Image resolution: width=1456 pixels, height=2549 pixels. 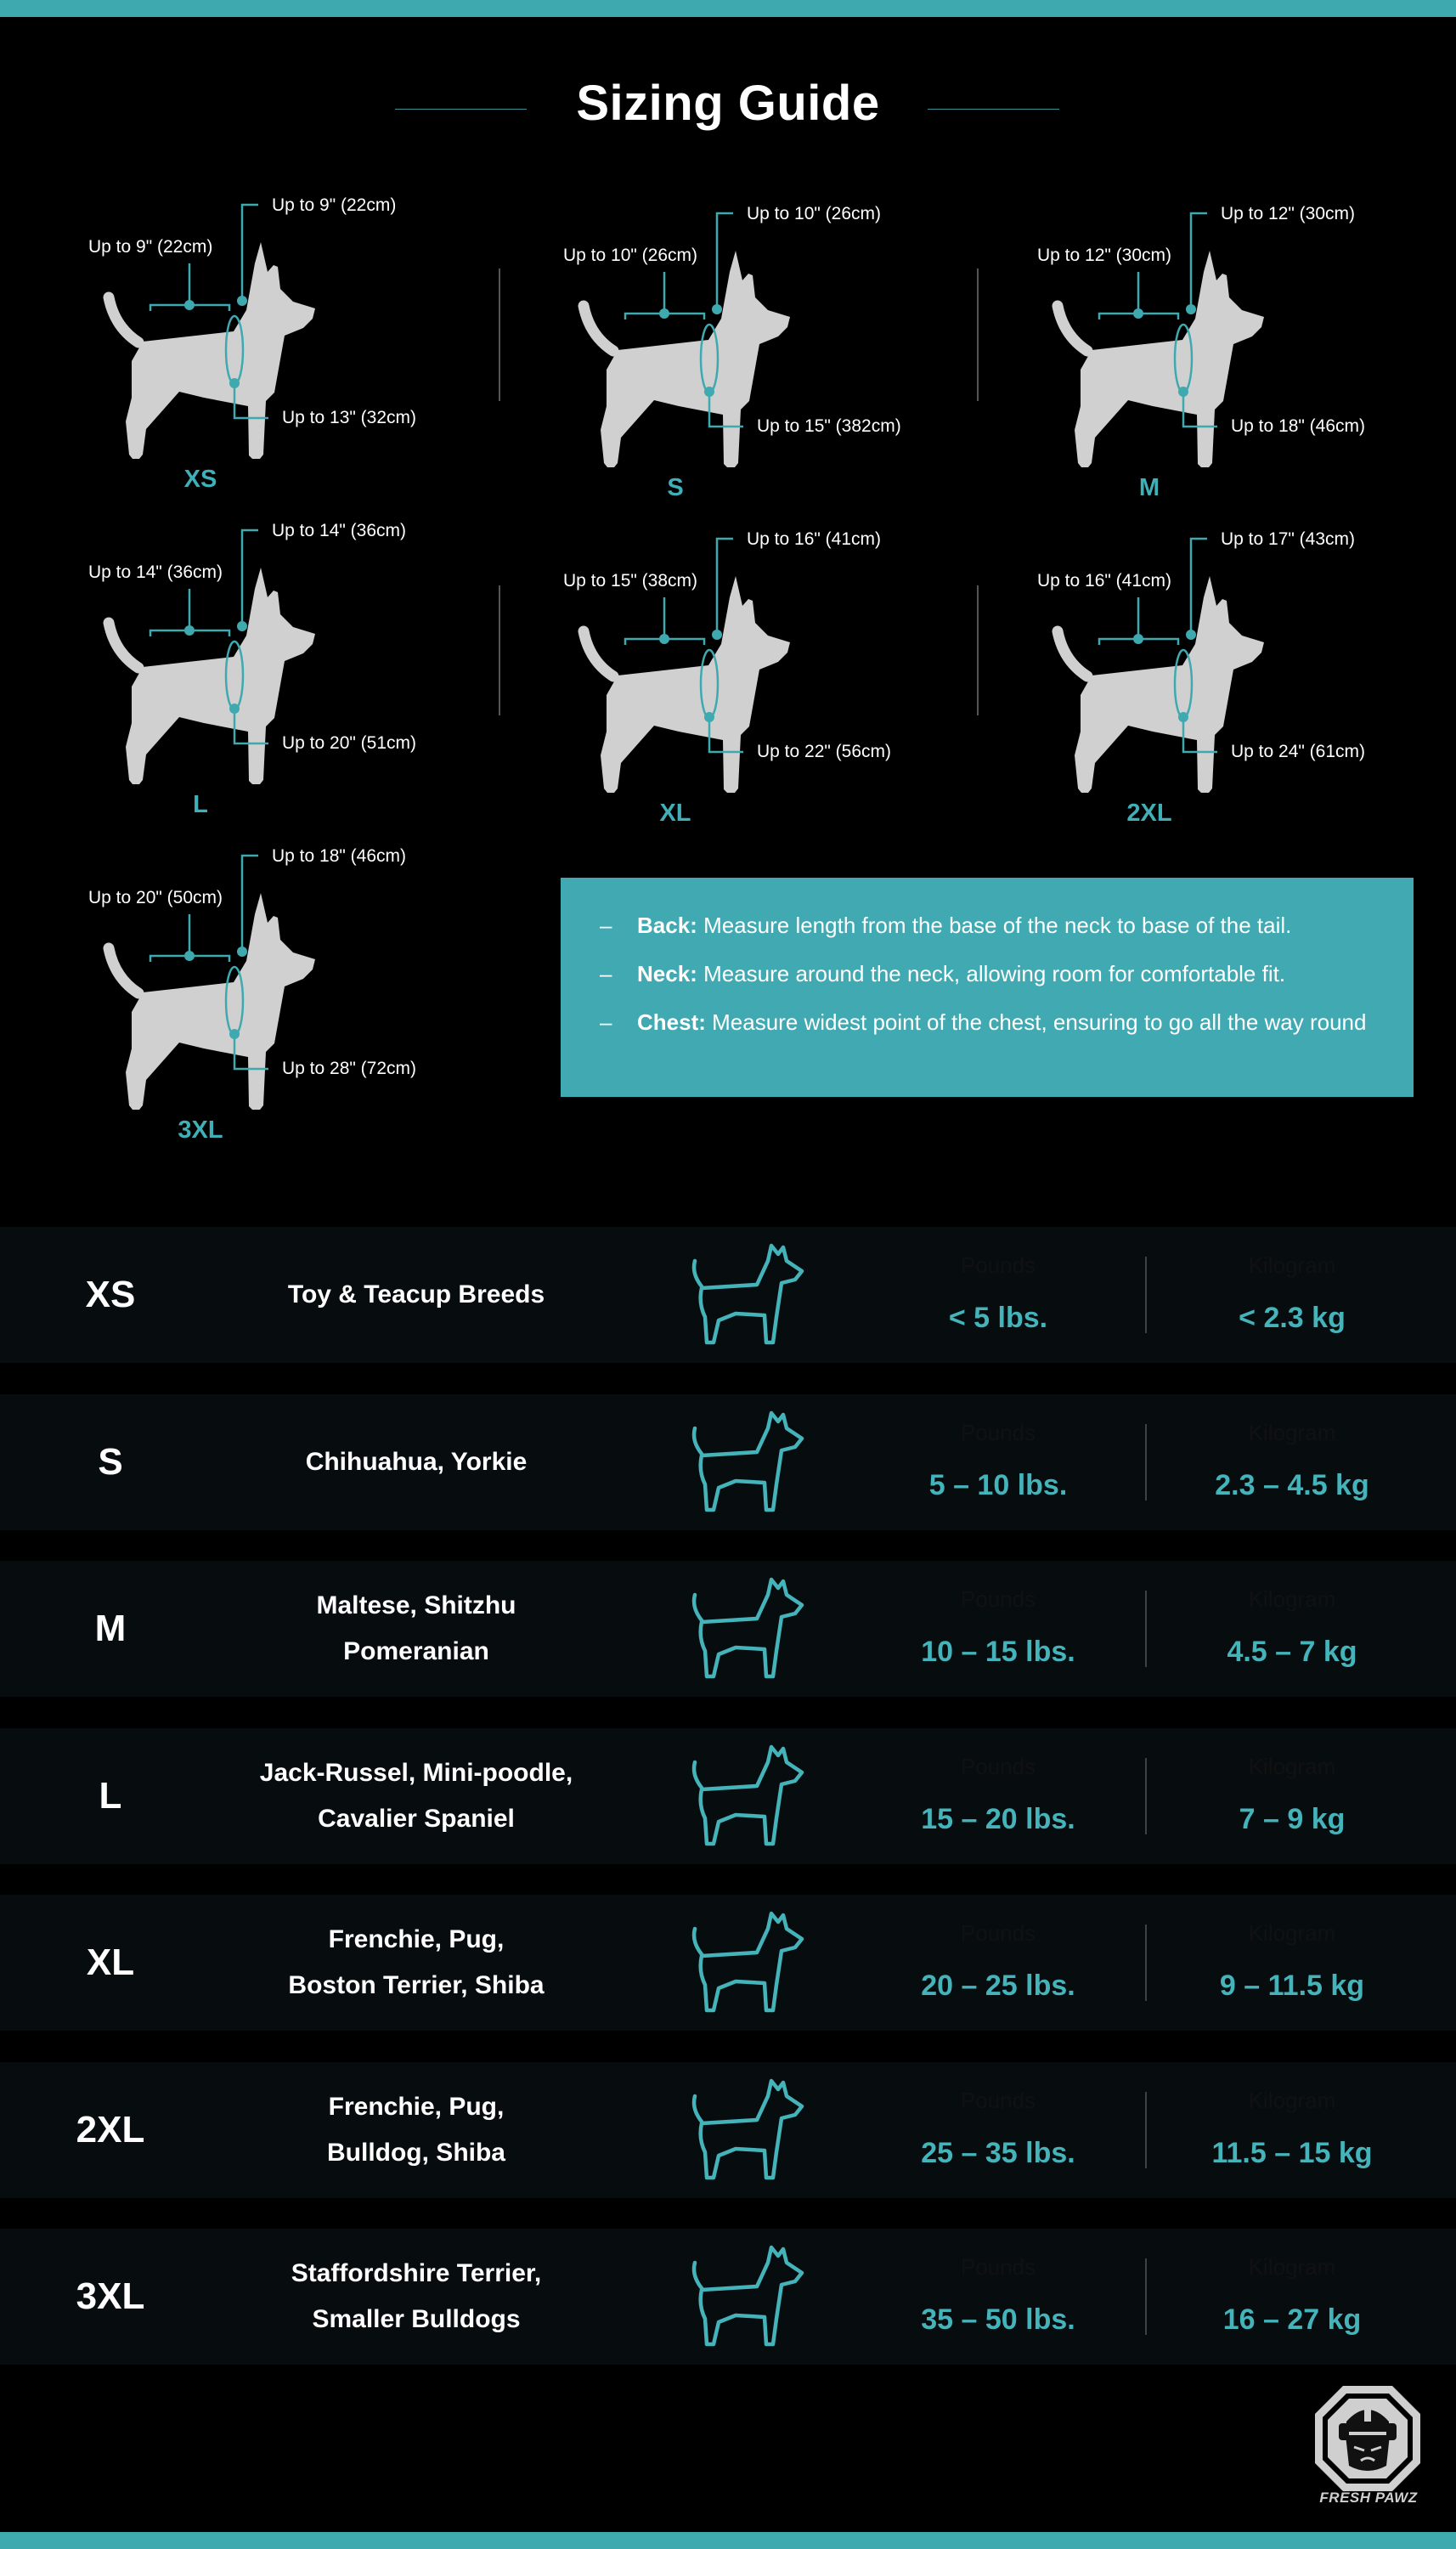 What do you see at coordinates (201, 805) in the screenshot?
I see `size-label: L` at bounding box center [201, 805].